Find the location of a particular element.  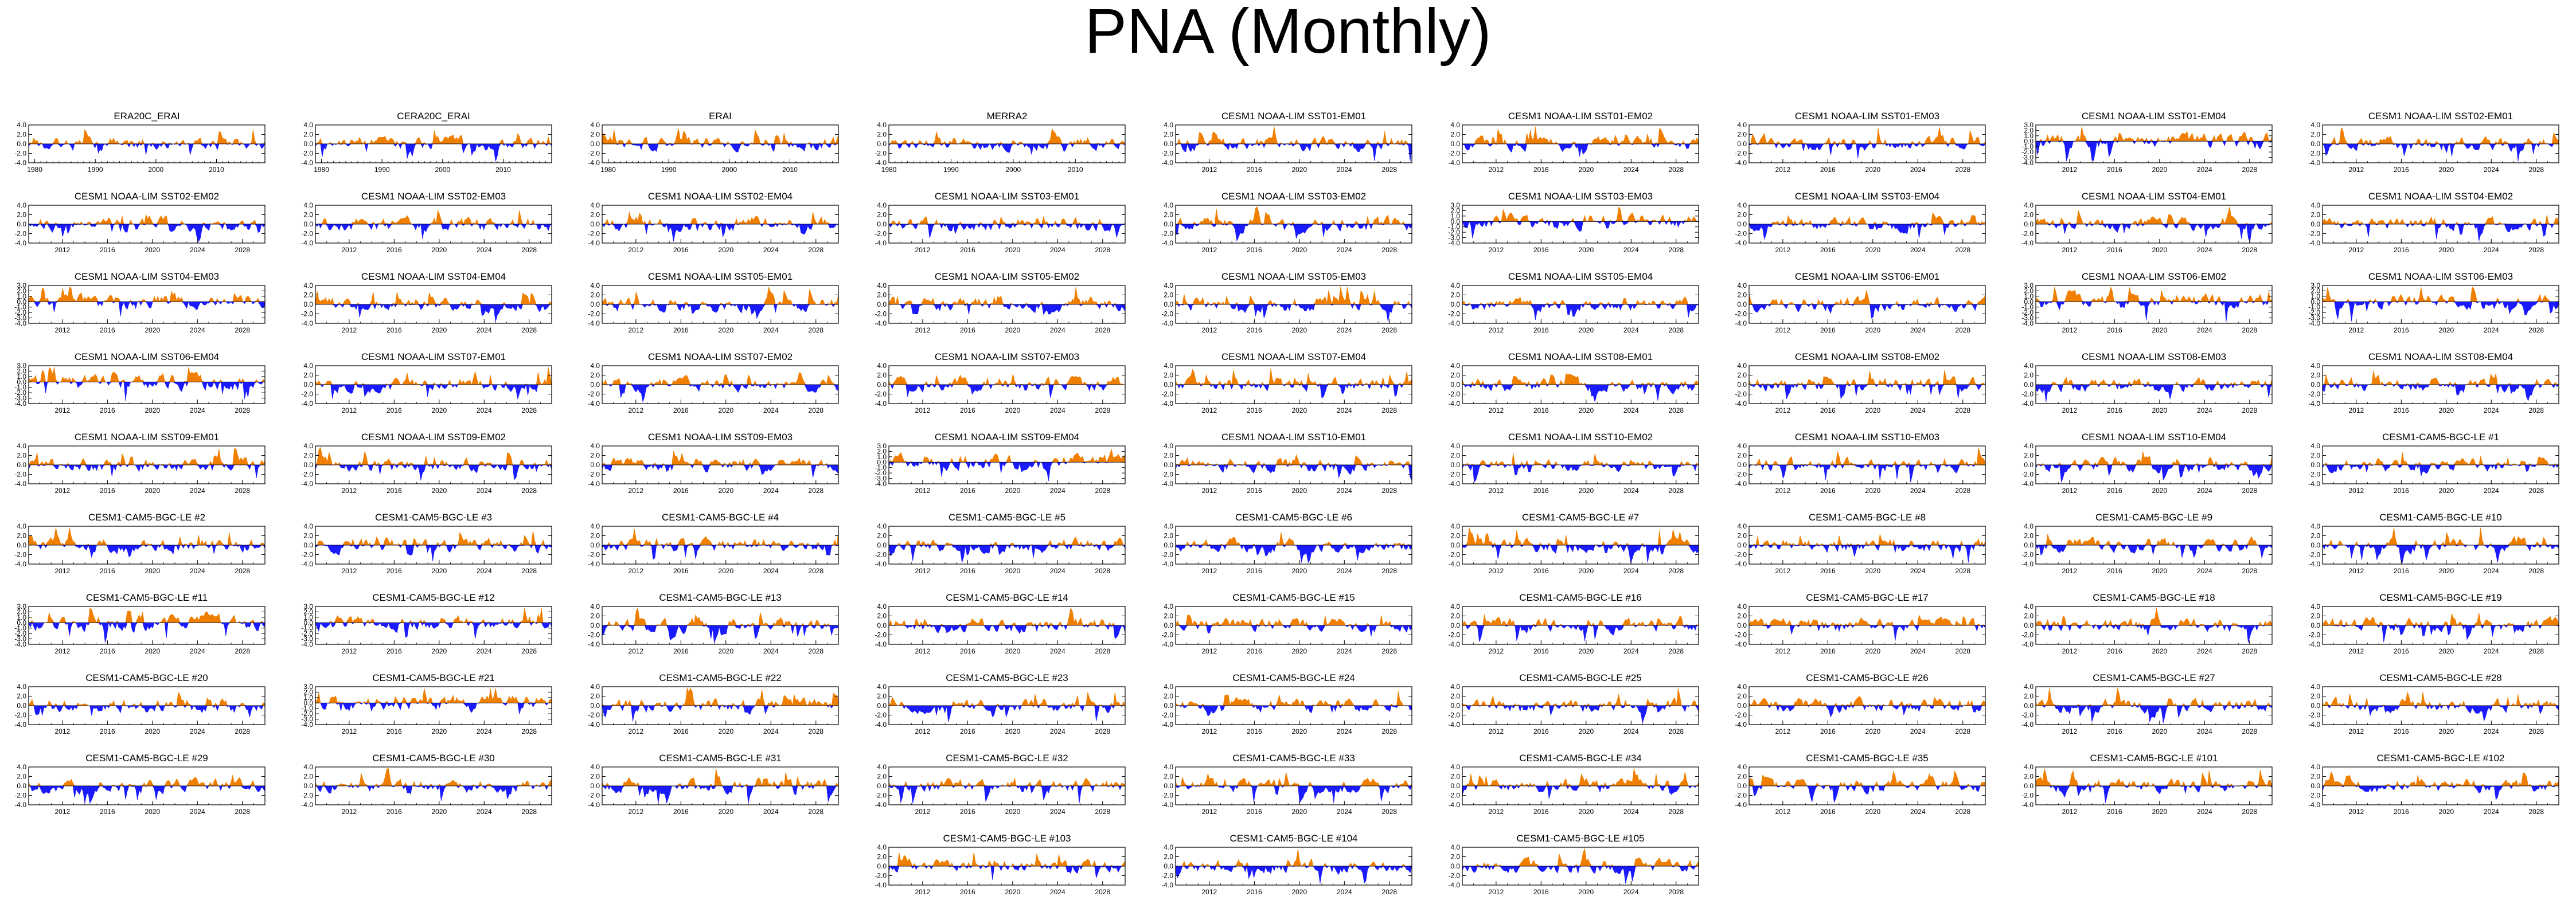

y-tick-label: -3.0 is located at coordinates (881, 479).